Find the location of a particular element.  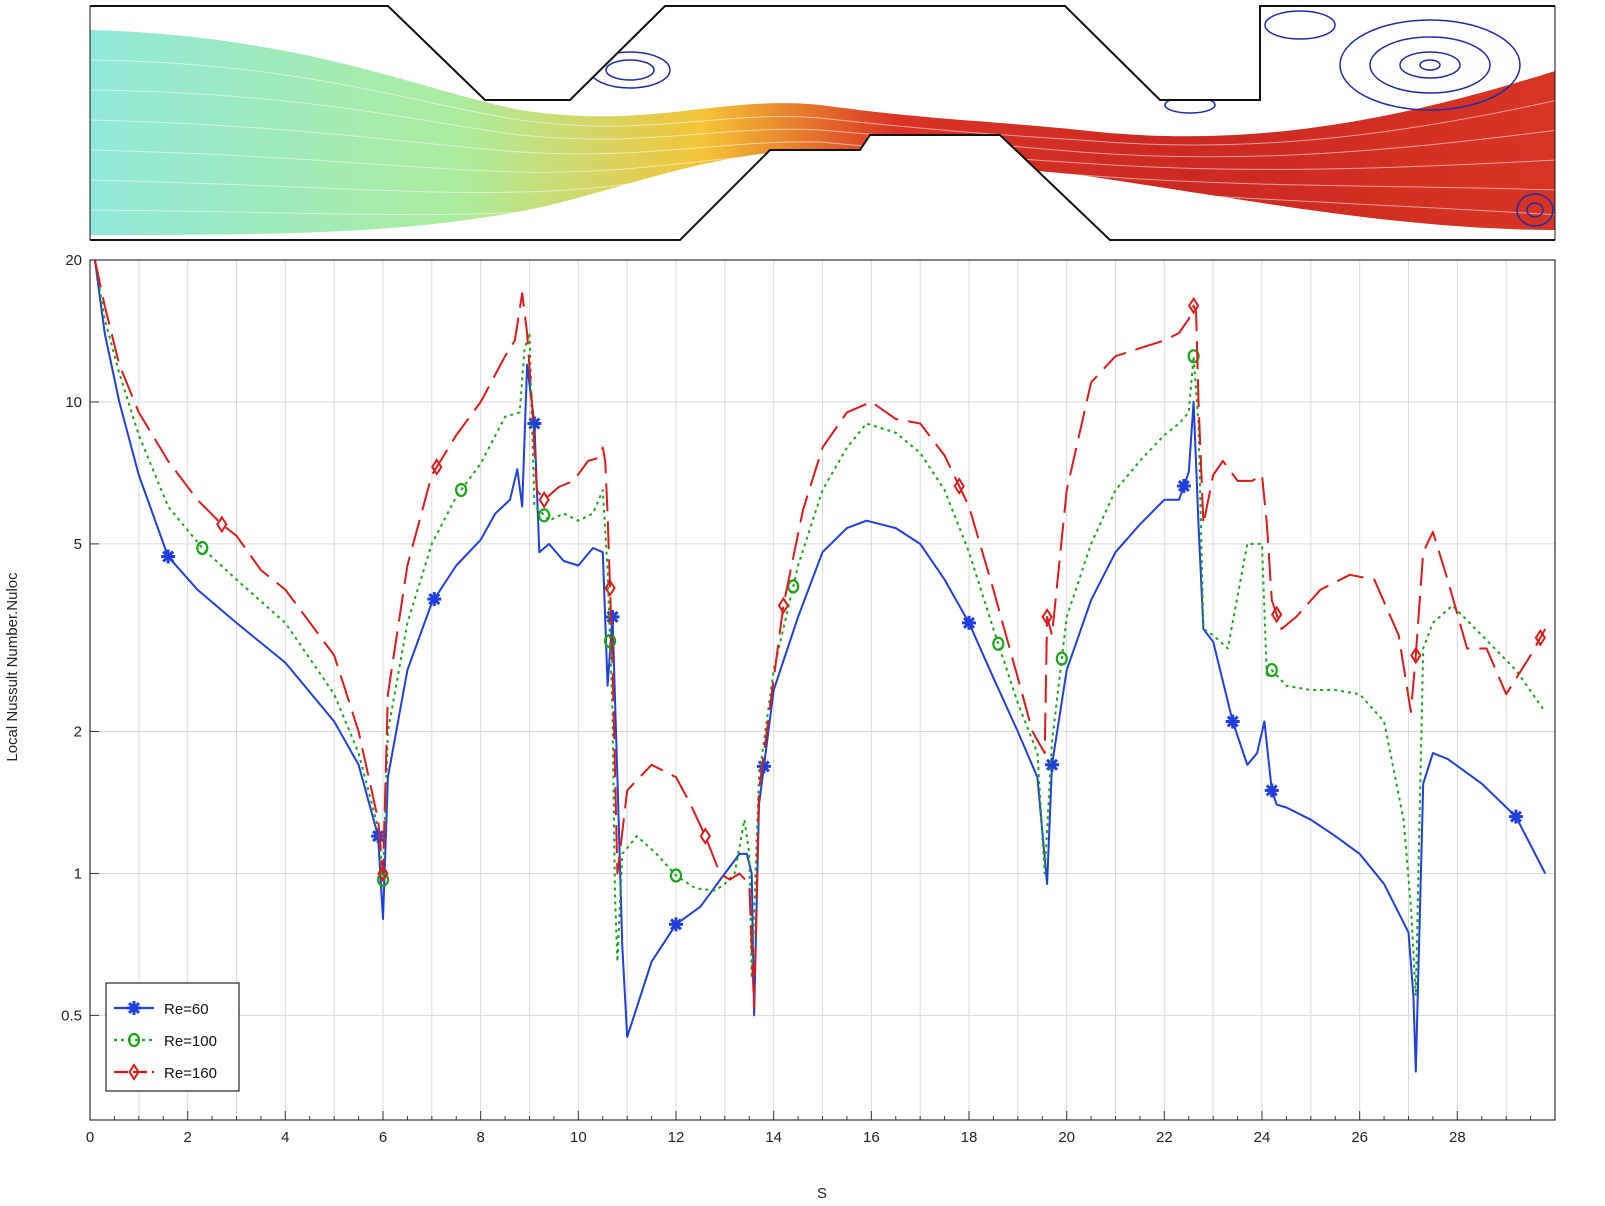

legend-marker-re160 is located at coordinates (134, 1072).